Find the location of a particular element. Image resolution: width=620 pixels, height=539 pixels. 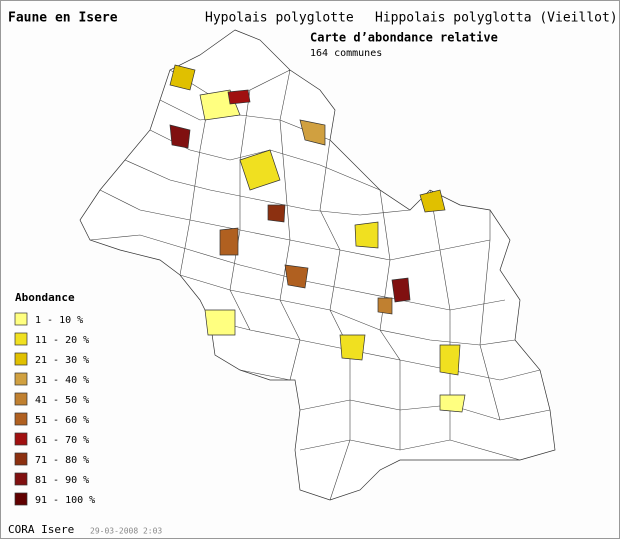

commune-count: 164 communes is located at coordinates (346, 53).